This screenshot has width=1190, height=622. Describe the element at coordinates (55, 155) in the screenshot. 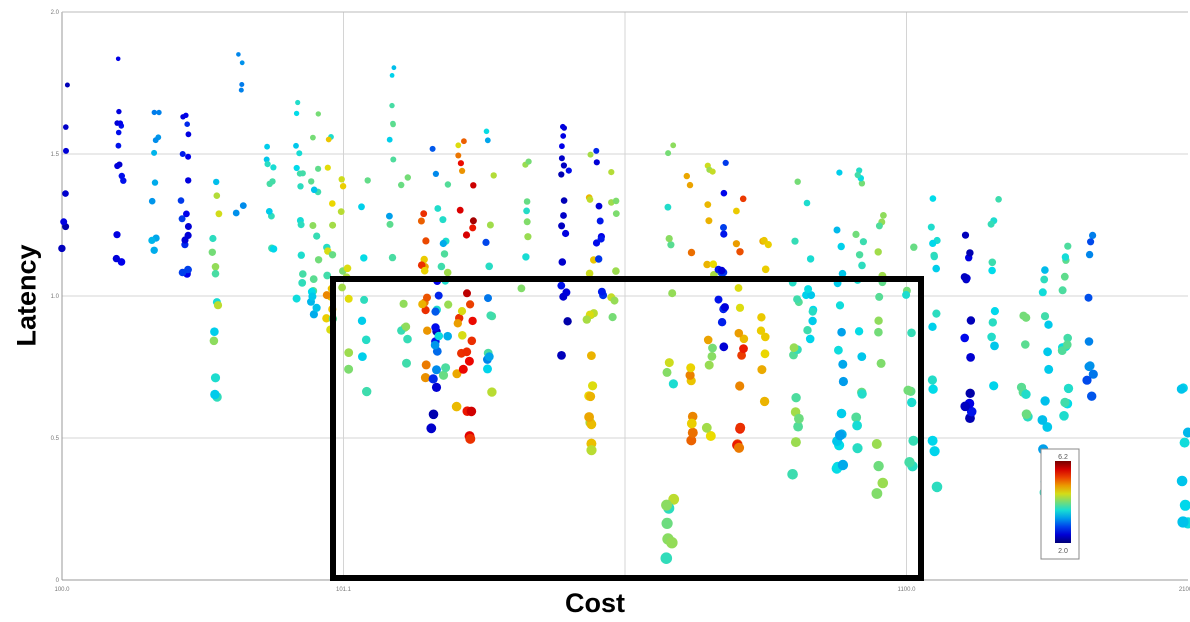

I see `y-tick-label: 1.5` at that location.